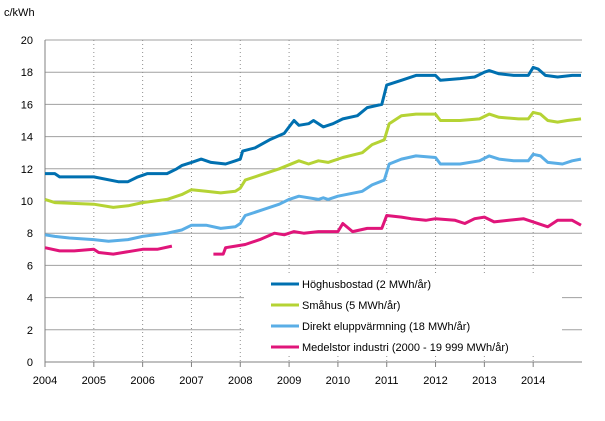 This screenshot has width=605, height=421. I want to click on x-tick-label: 2006, so click(142, 381).